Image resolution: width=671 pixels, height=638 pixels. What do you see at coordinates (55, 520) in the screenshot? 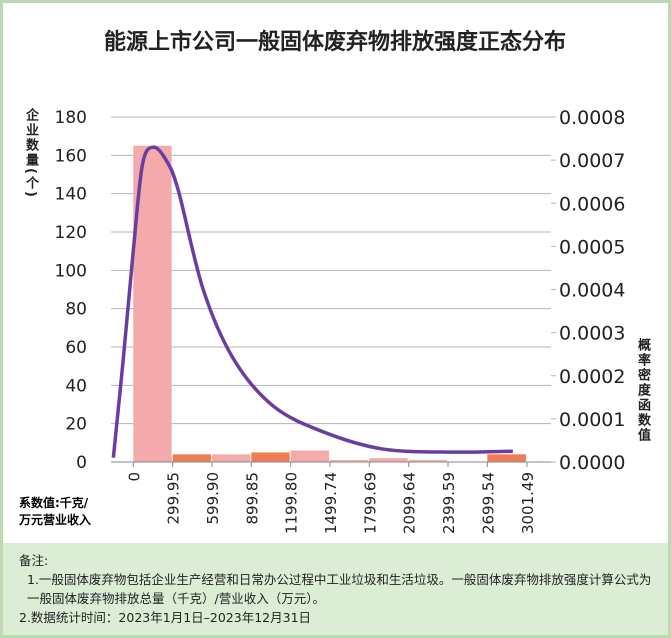
I see `x-axis-label-line: 万元营业收入` at bounding box center [55, 520].